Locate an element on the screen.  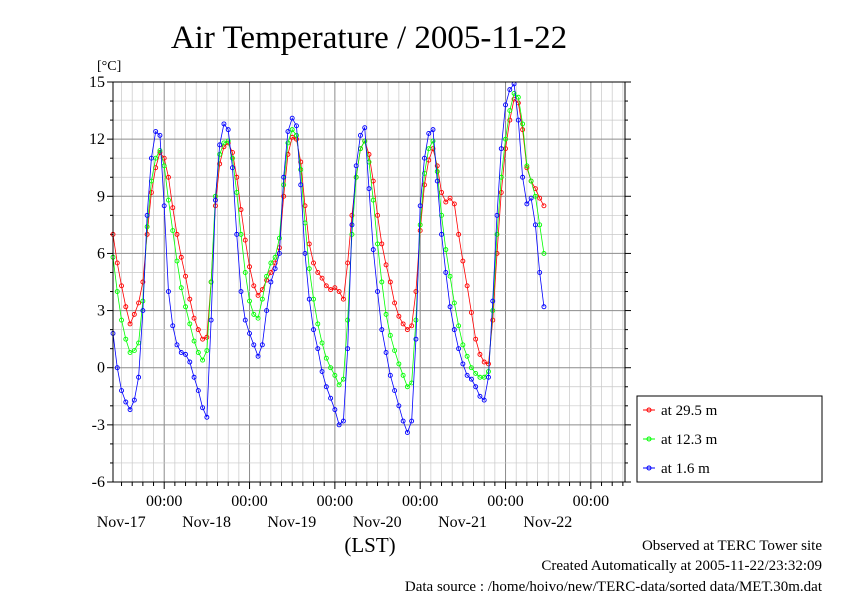
y-tick-label: 15 is located at coordinates (97, 82).